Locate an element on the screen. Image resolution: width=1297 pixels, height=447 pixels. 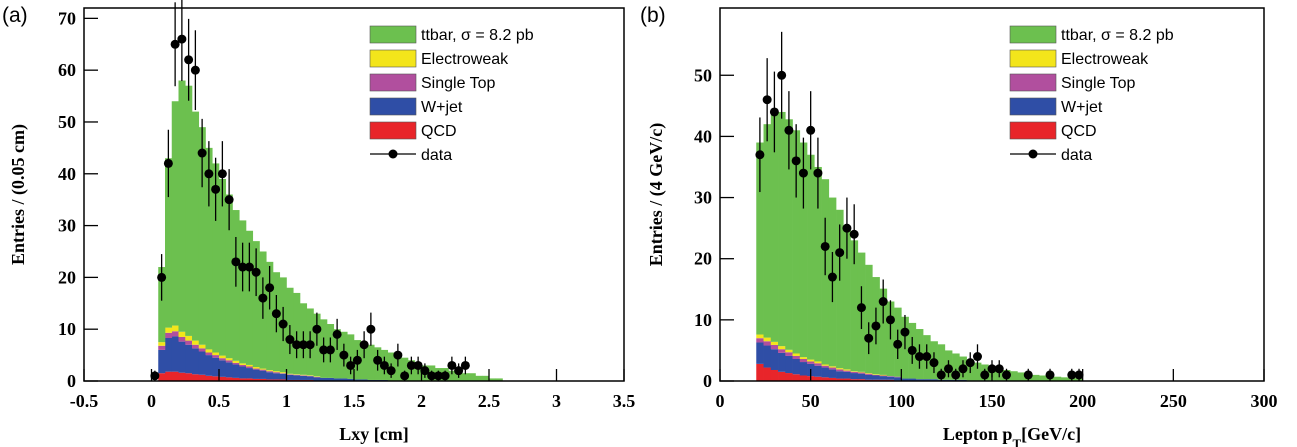
x-axis-label-part: Lxy [cm] is located at coordinates (373, 434).